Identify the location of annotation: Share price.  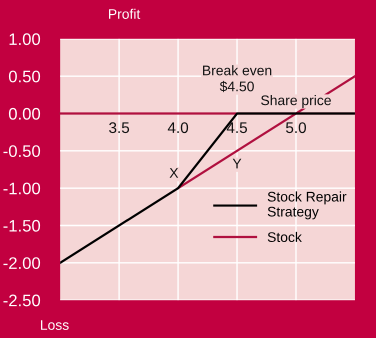
(296, 101).